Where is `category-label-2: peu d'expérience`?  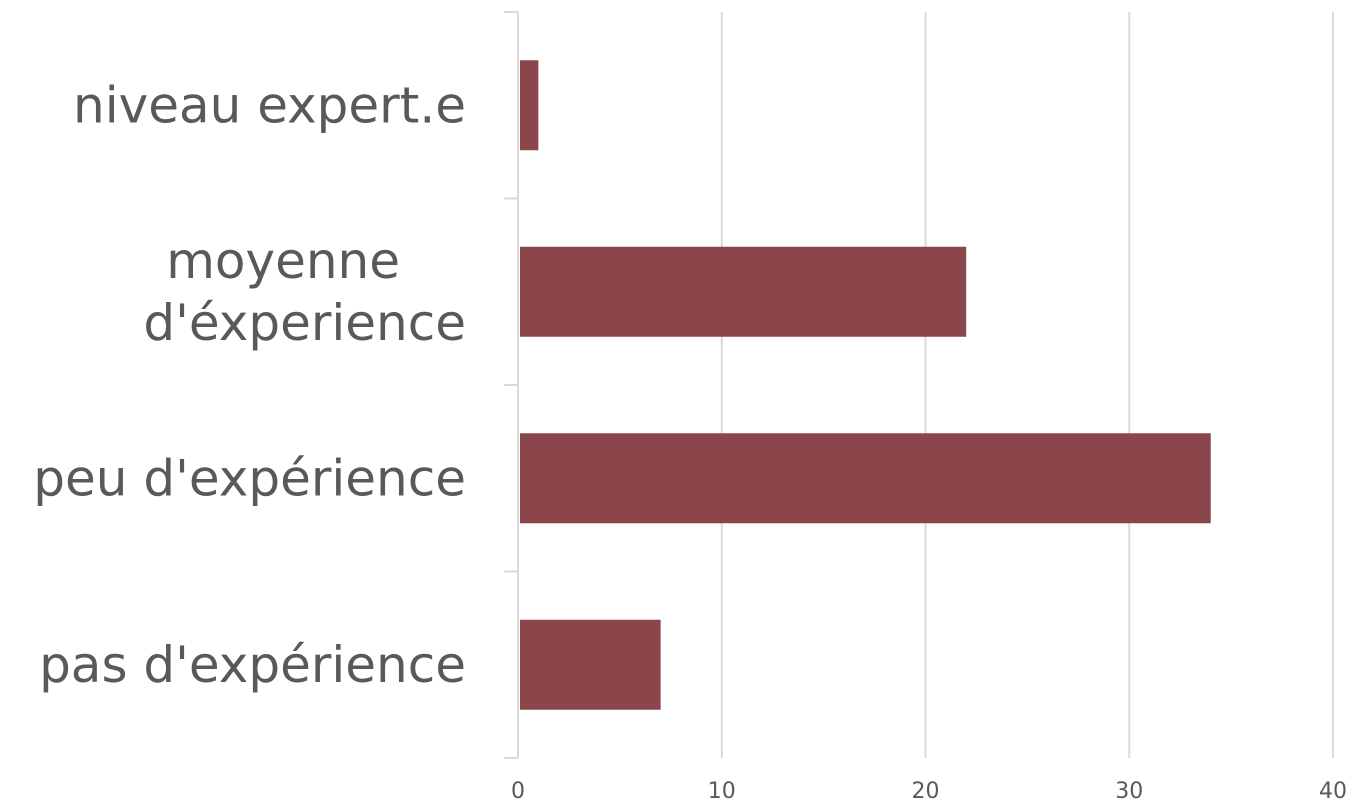
category-label-2: peu d'expérience is located at coordinates (249, 478).